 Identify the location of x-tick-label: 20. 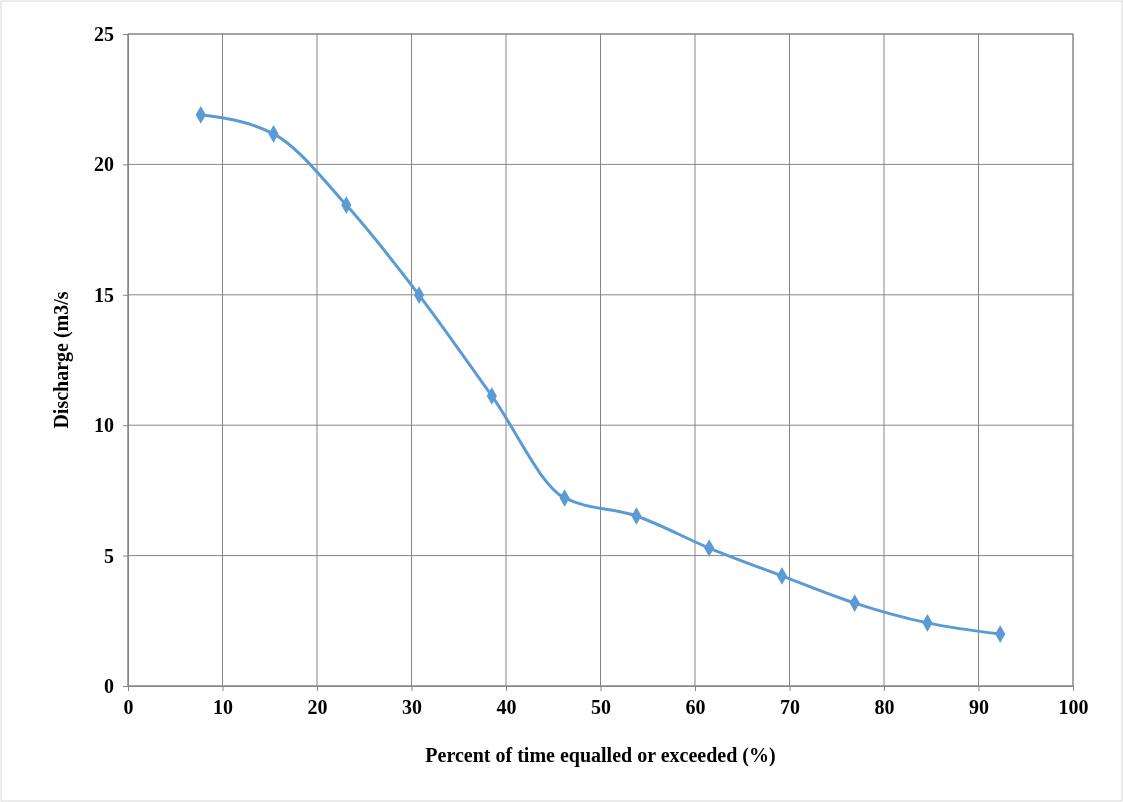
(317, 707).